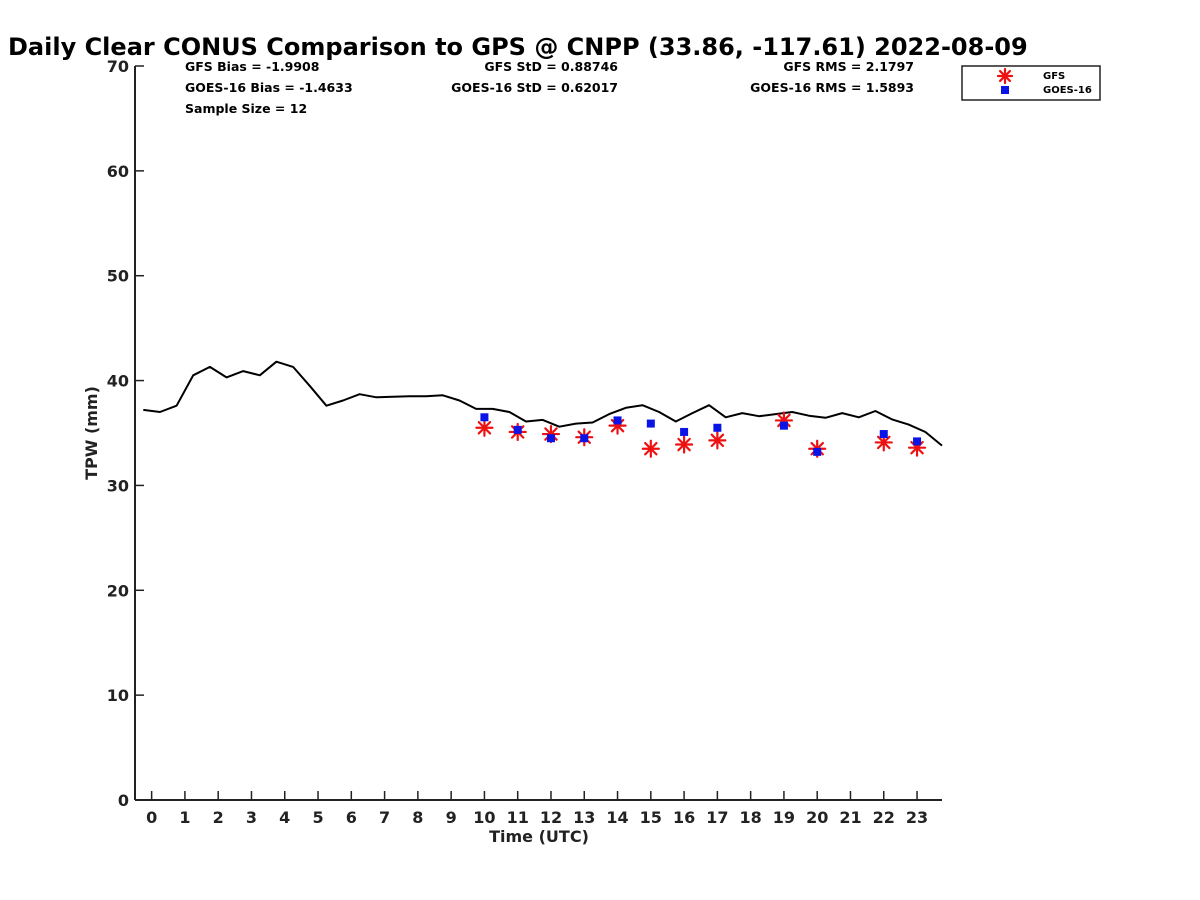 The width and height of the screenshot is (1200, 900). I want to click on x-tick-label: 12, so click(551, 817).